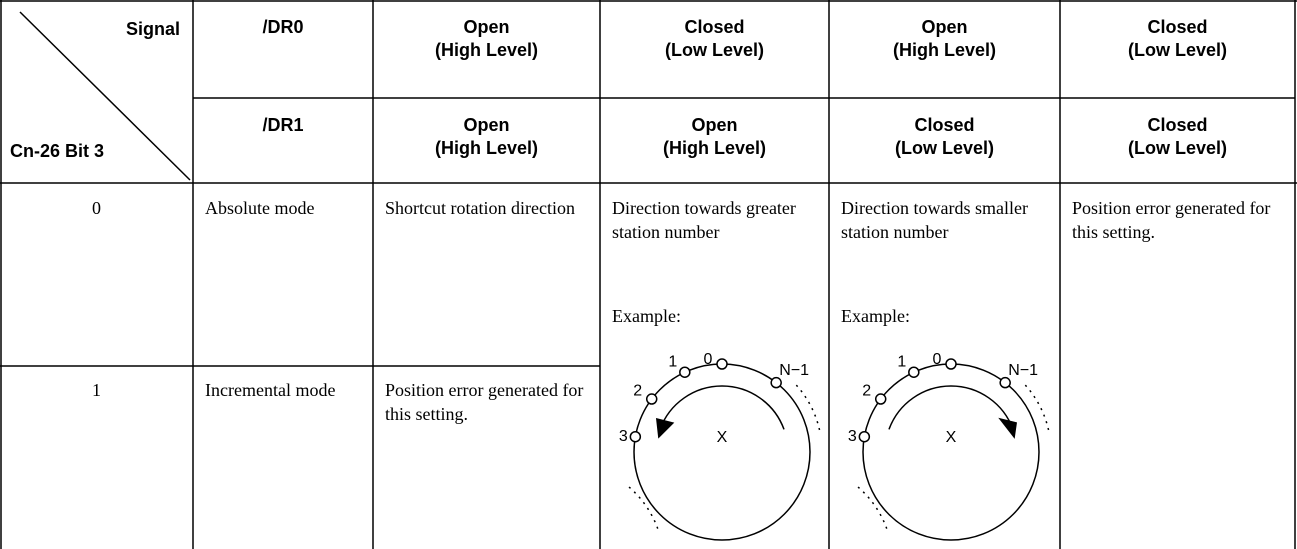 Image resolution: width=1297 pixels, height=549 pixels. I want to click on example-description: Direction towards greater station number, so click(704, 220).